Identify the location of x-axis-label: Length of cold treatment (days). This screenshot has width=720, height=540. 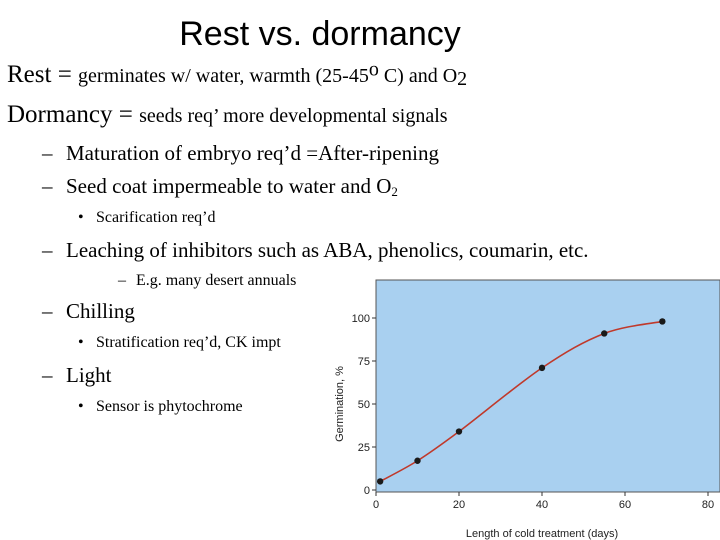
(542, 534).